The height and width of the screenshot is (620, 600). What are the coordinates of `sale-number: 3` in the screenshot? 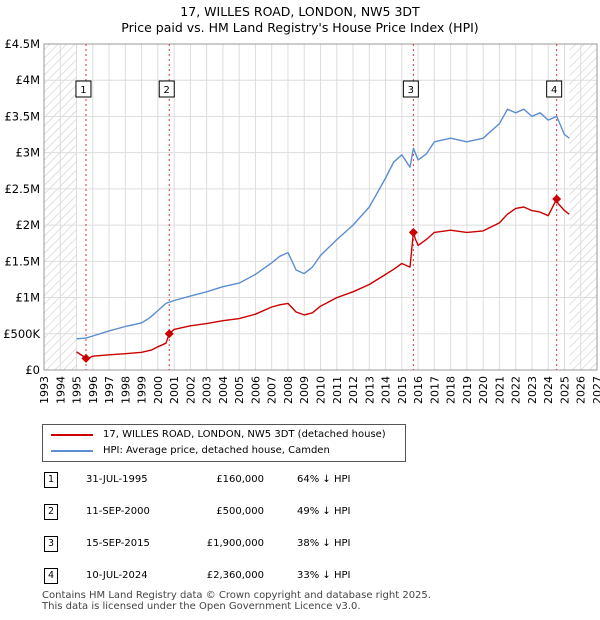 It's located at (51, 544).